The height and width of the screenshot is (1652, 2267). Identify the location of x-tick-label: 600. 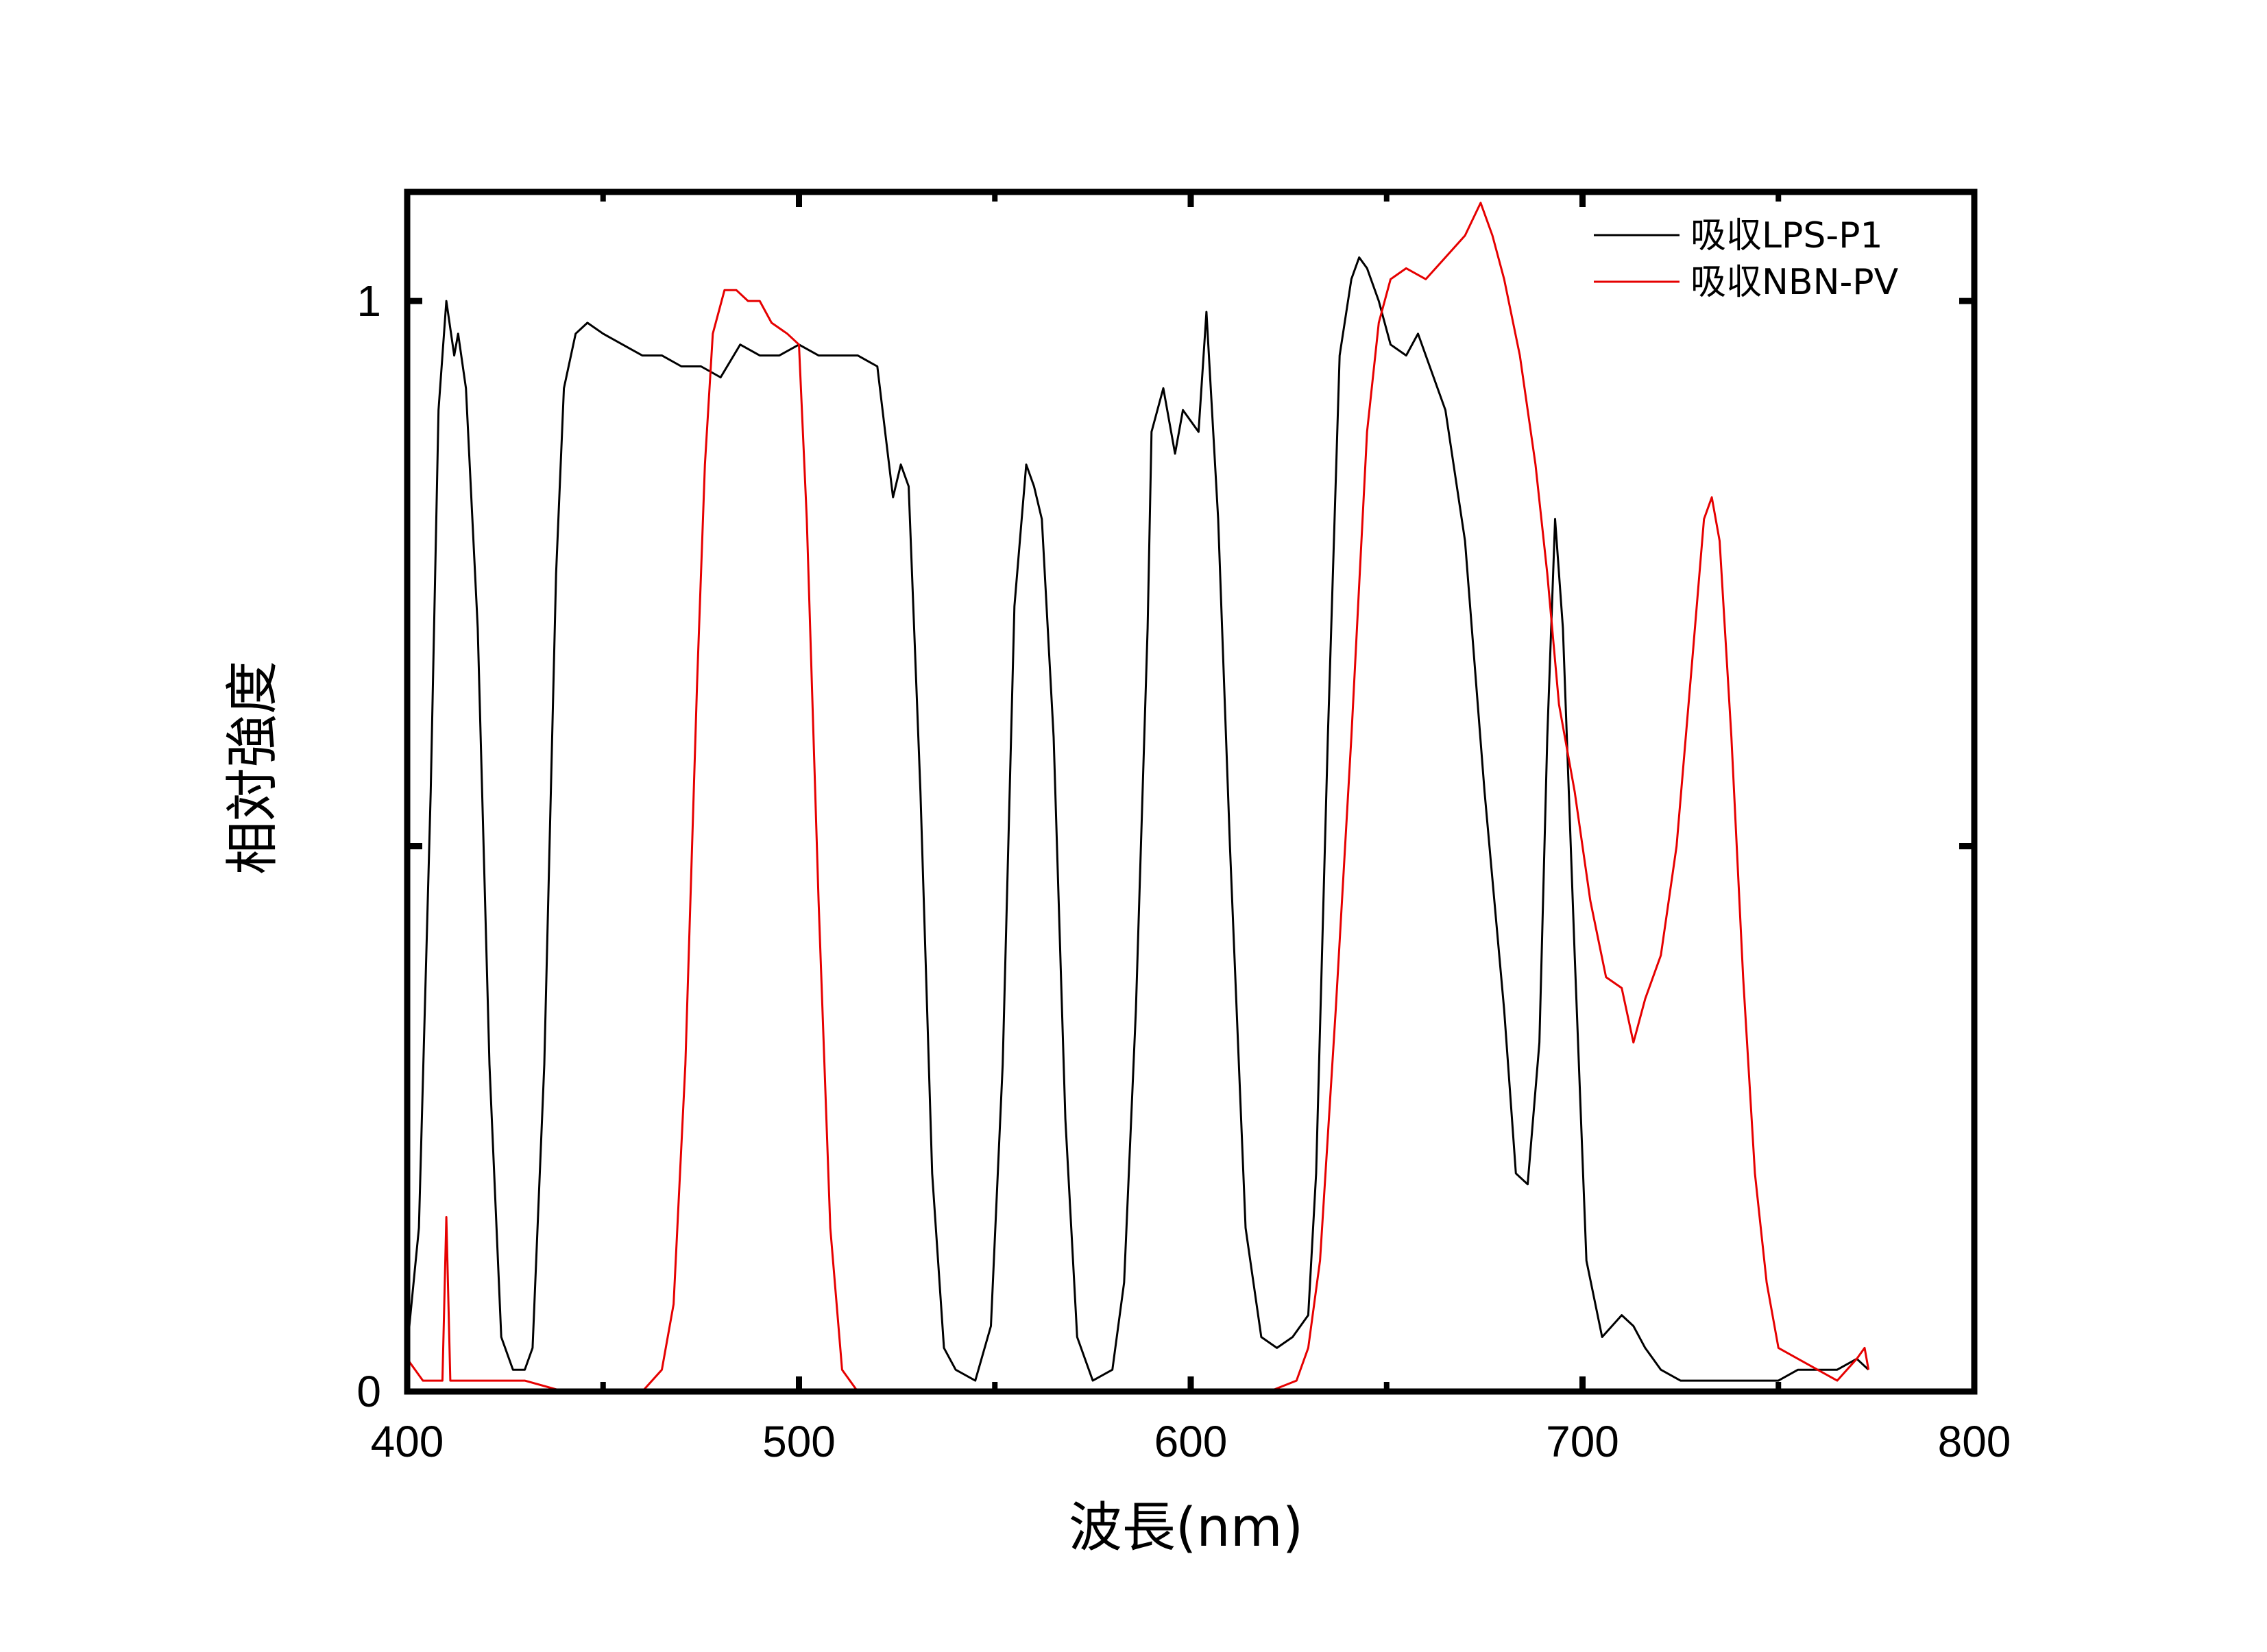
(1191, 1442).